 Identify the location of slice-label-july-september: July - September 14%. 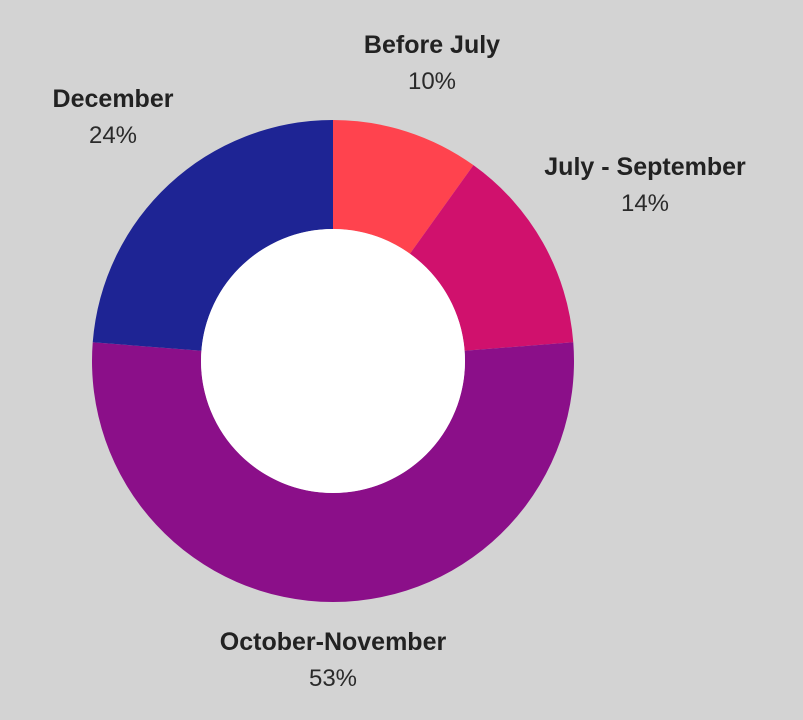
(644, 185).